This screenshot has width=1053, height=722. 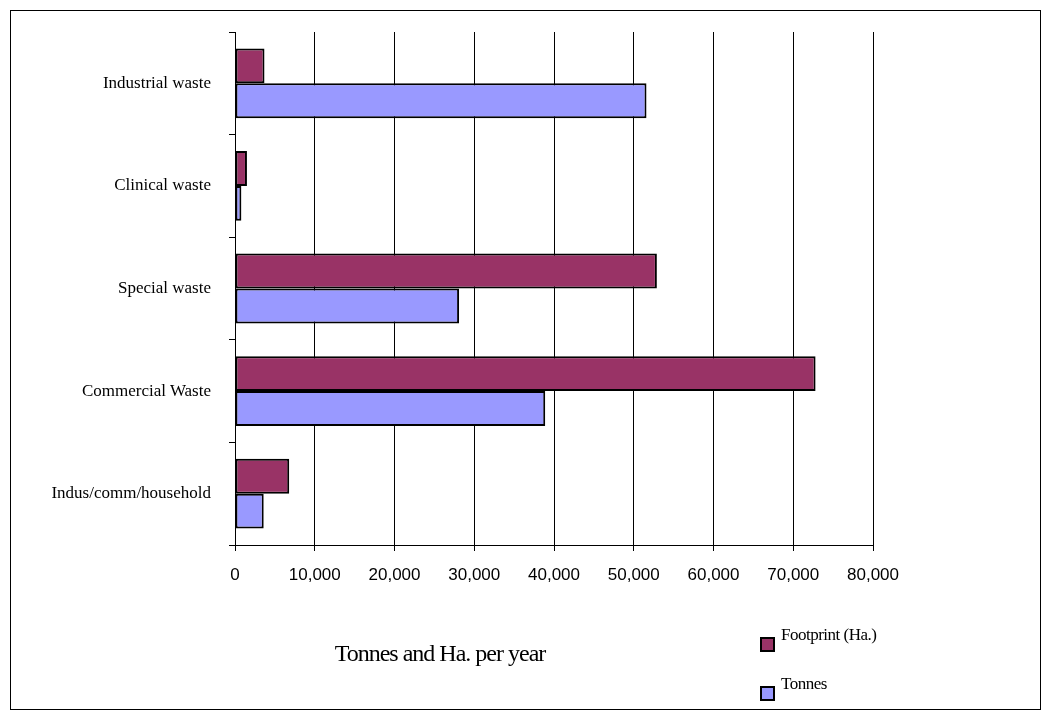 I want to click on x-tick-label: 70,000, so click(x=793, y=574).